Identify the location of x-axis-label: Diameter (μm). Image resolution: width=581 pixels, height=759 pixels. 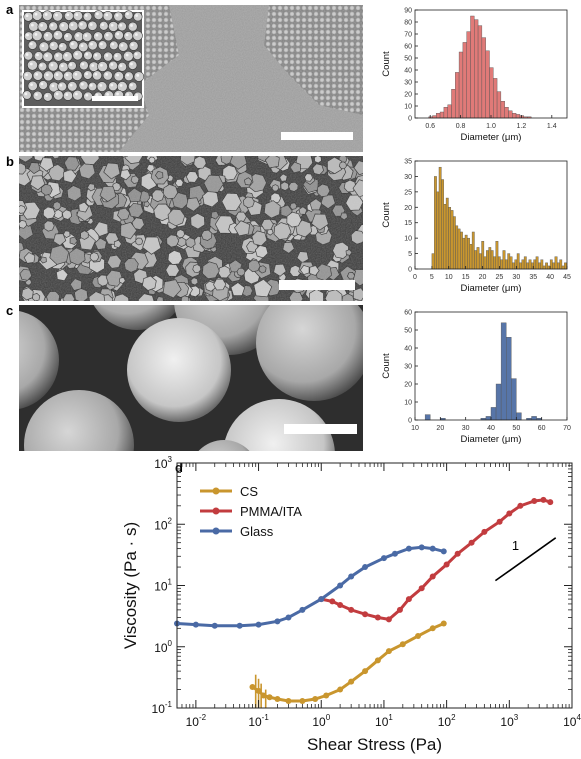
(491, 439).